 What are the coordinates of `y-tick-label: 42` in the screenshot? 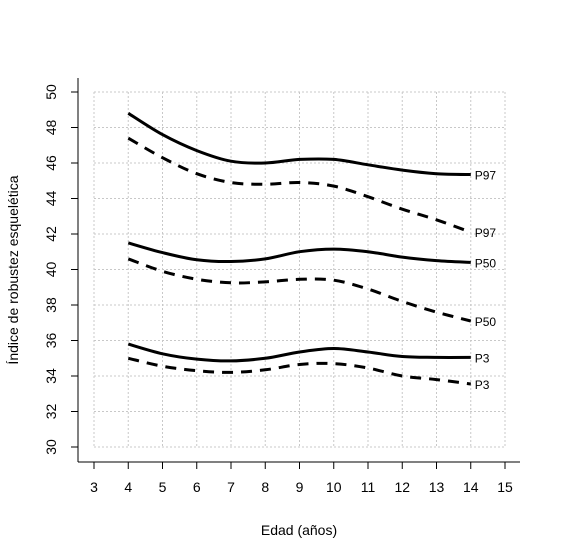 It's located at (51, 234).